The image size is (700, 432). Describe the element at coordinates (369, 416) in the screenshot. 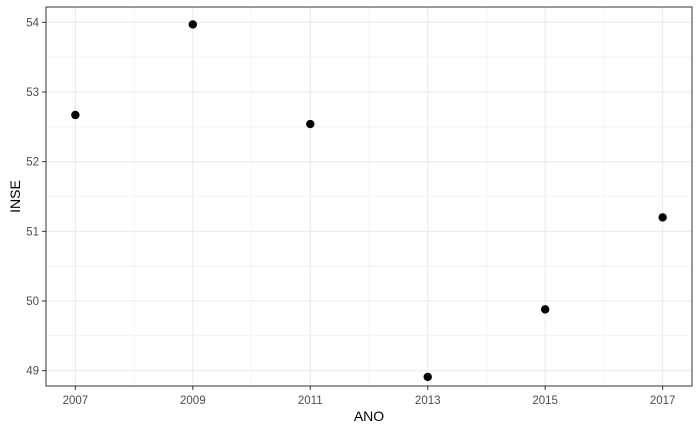

I see `x-axis-title: ANO` at that location.